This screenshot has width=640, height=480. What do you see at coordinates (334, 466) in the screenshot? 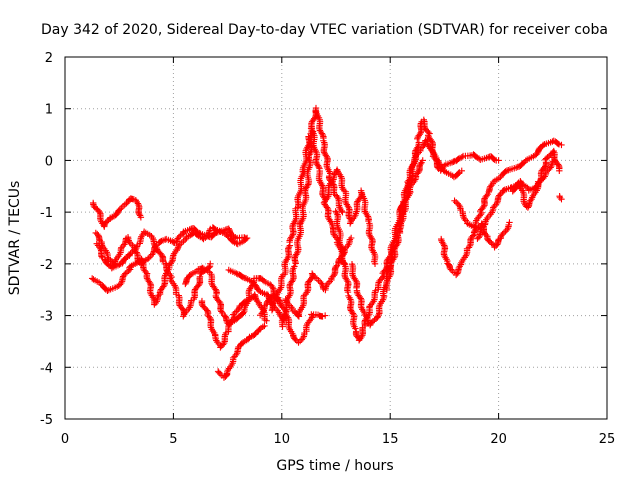
I see `x-axis-label: GPS time / hours` at bounding box center [334, 466].